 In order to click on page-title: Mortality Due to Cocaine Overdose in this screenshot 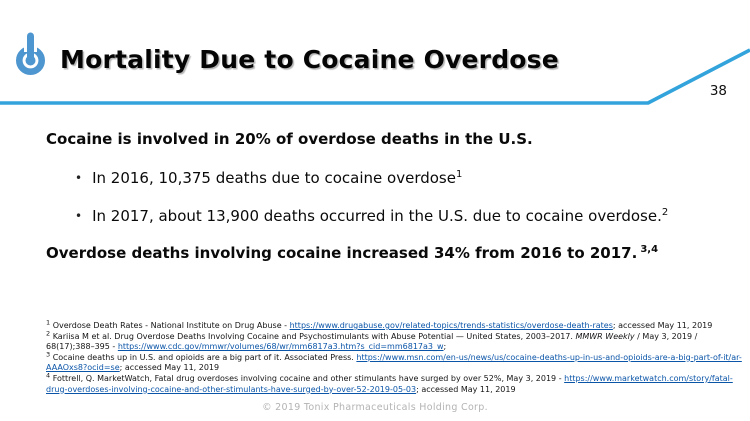, I will do `click(309, 59)`.